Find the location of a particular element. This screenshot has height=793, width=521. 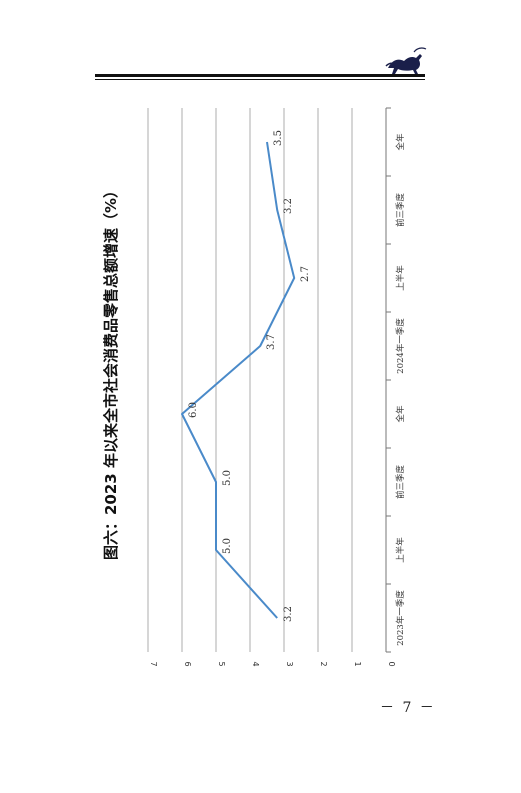

chart-series is located at coordinates (238, 380).